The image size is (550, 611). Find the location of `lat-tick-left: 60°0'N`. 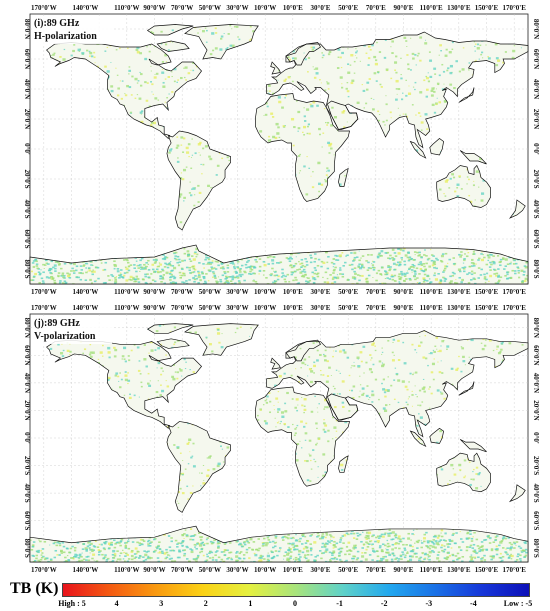

lat-tick-left: 60°0'N is located at coordinates (27, 59).